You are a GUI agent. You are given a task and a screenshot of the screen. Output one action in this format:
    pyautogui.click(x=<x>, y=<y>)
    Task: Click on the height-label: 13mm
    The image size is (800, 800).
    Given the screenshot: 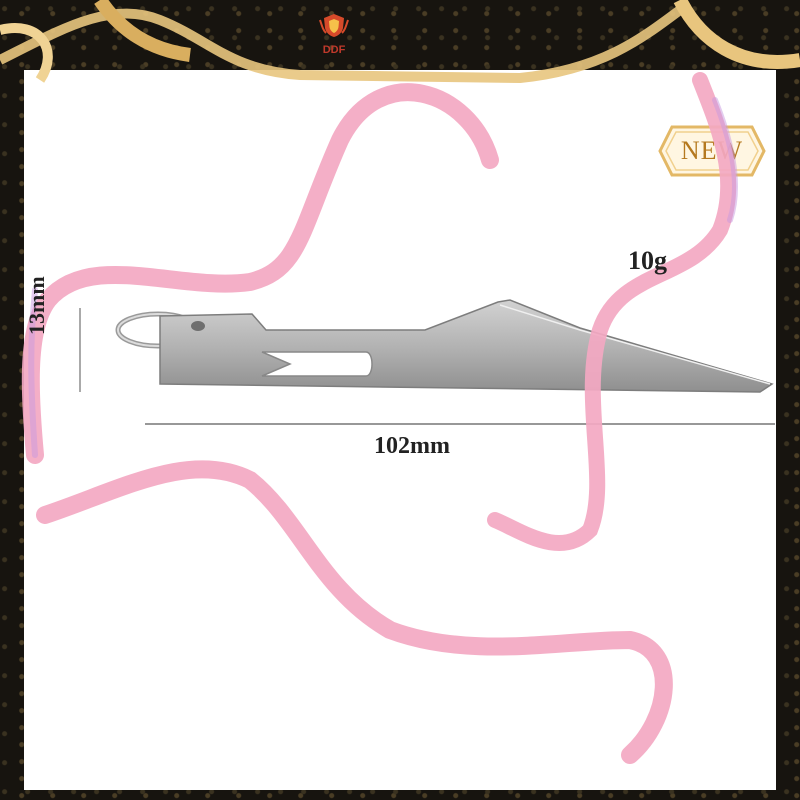 What is the action you would take?
    pyautogui.click(x=36, y=305)
    